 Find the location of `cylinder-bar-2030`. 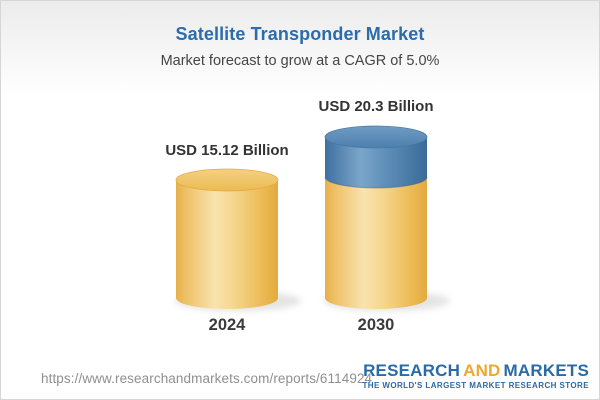

cylinder-bar-2030 is located at coordinates (376, 217).